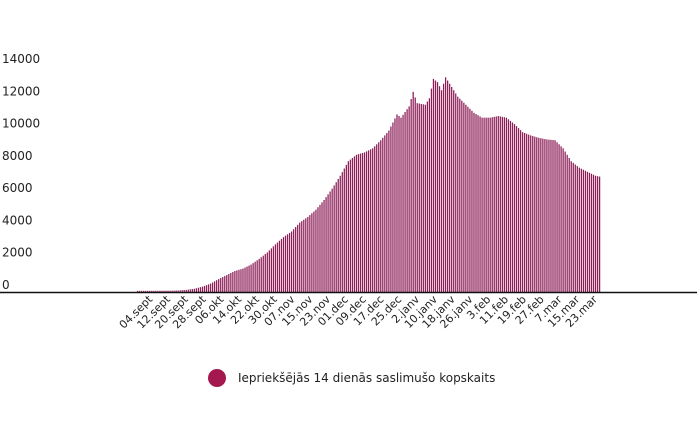 Image resolution: width=700 pixels, height=447 pixels. I want to click on y-tick-label: 14000, so click(21, 59).